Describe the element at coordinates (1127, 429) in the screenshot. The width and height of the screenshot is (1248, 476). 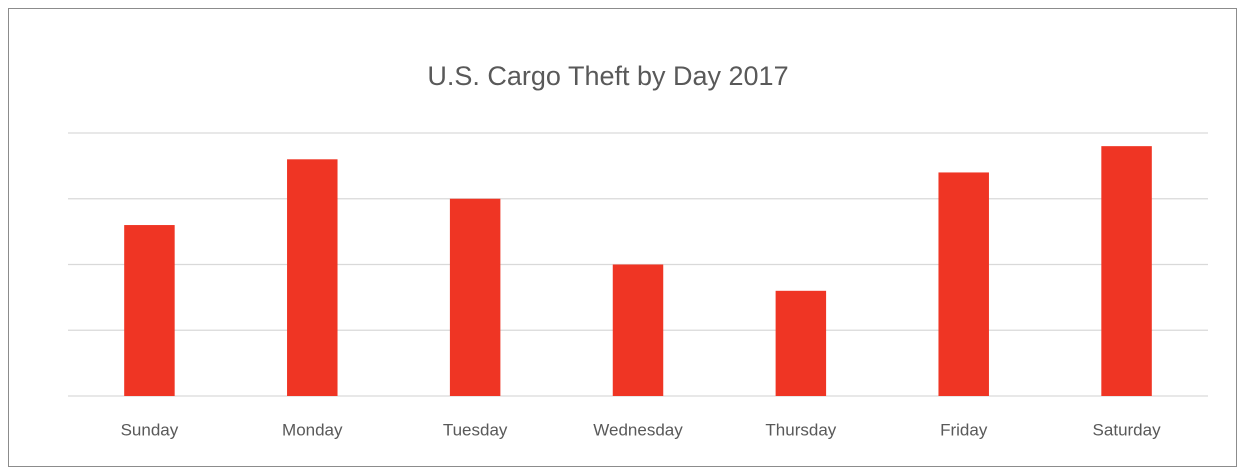
I see `x-tick-label: Saturday` at that location.